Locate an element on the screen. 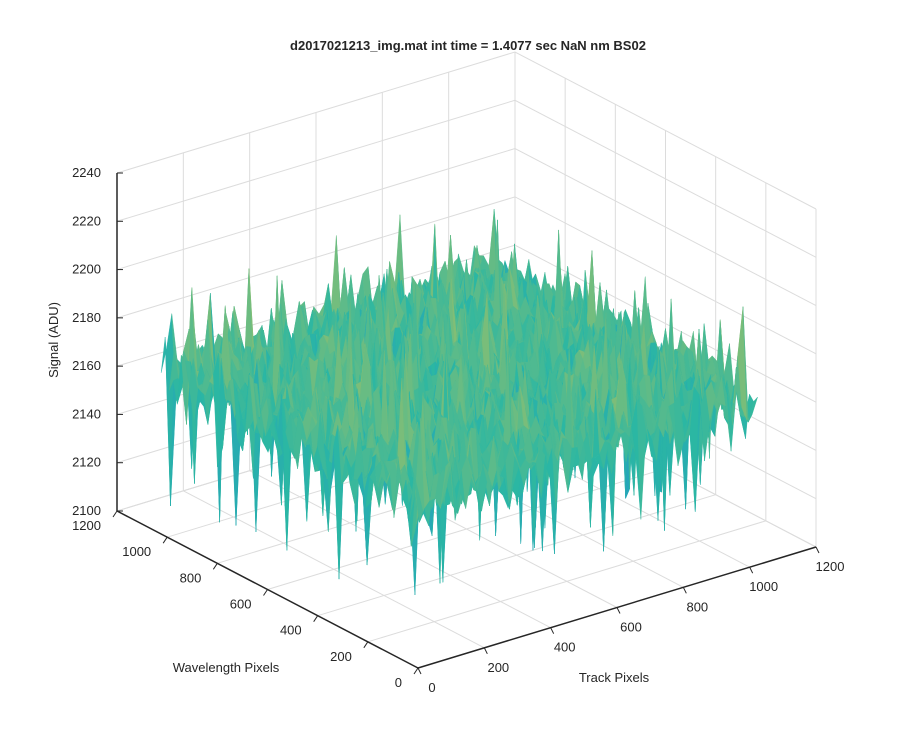 This screenshot has width=900, height=750. z-tick-label: 2160 is located at coordinates (86, 365).